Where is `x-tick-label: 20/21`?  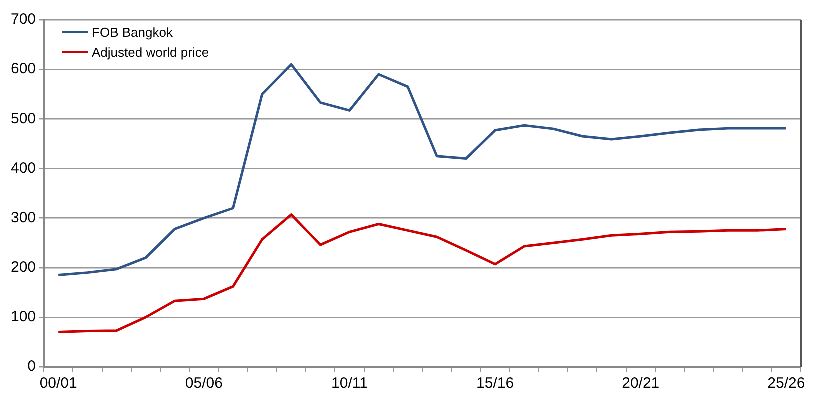 x-tick-label: 20/21 is located at coordinates (641, 383).